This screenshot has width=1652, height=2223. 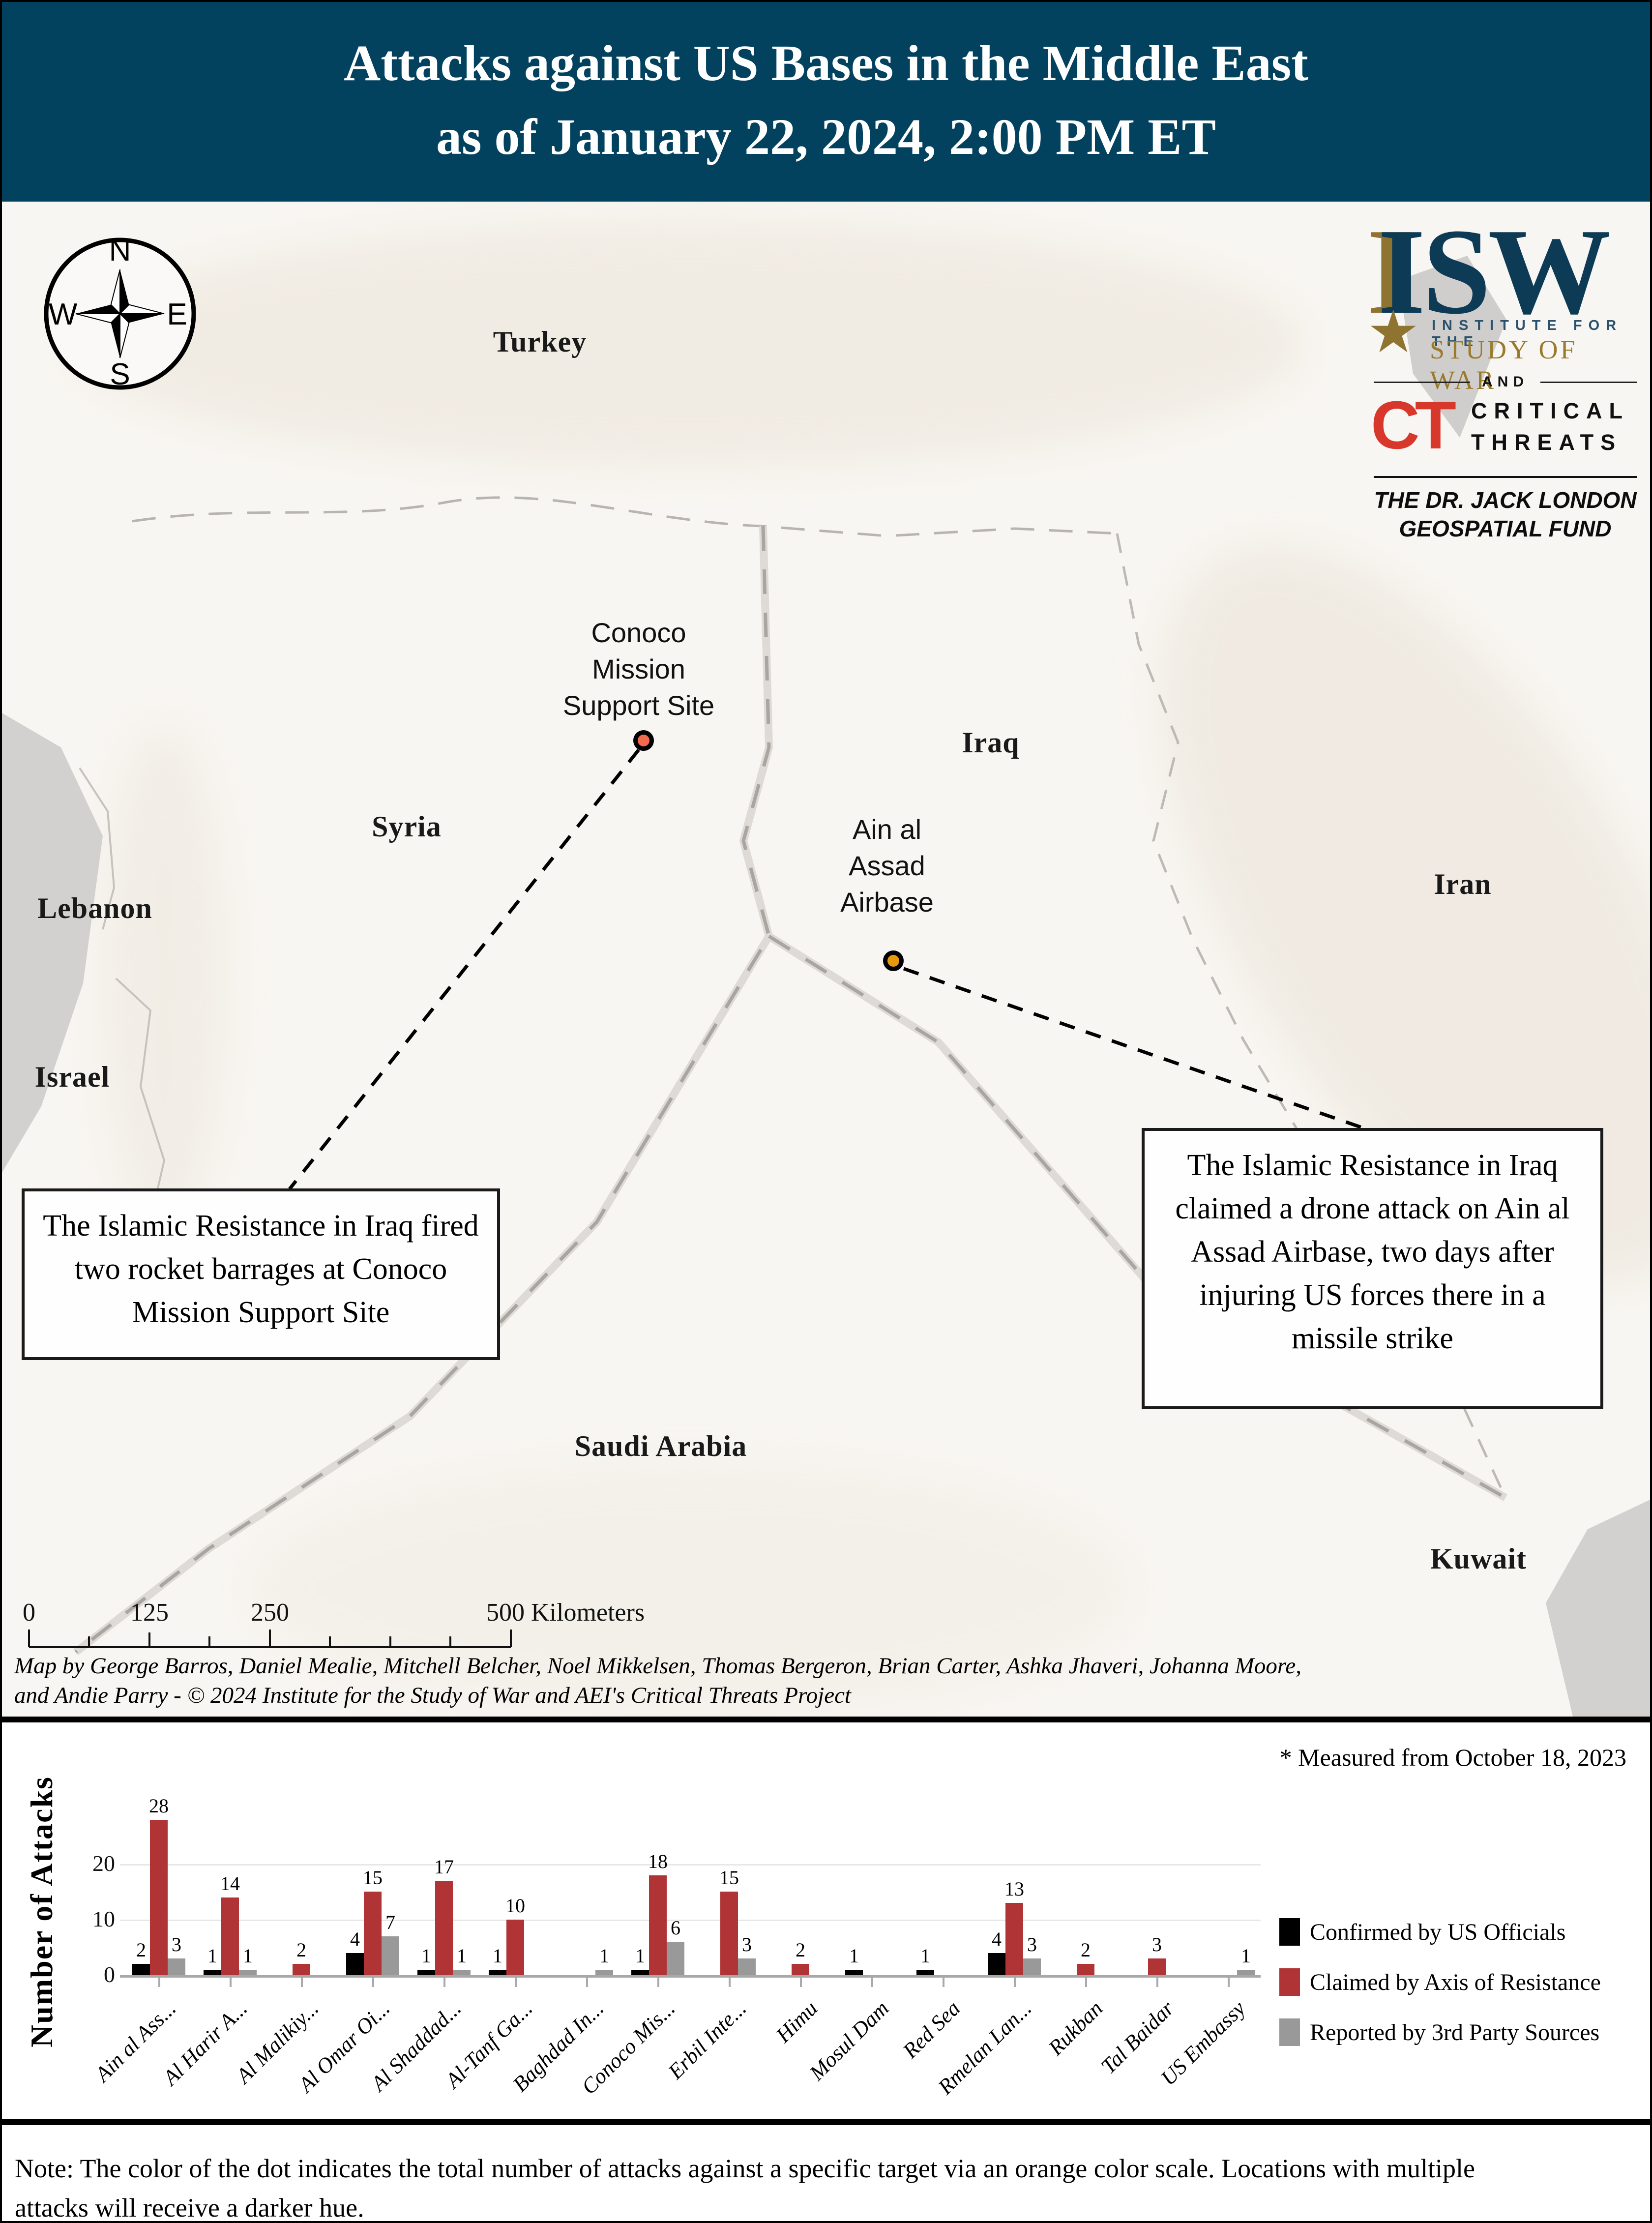 I want to click on country-label-kuwait: Kuwait, so click(x=1478, y=1558).